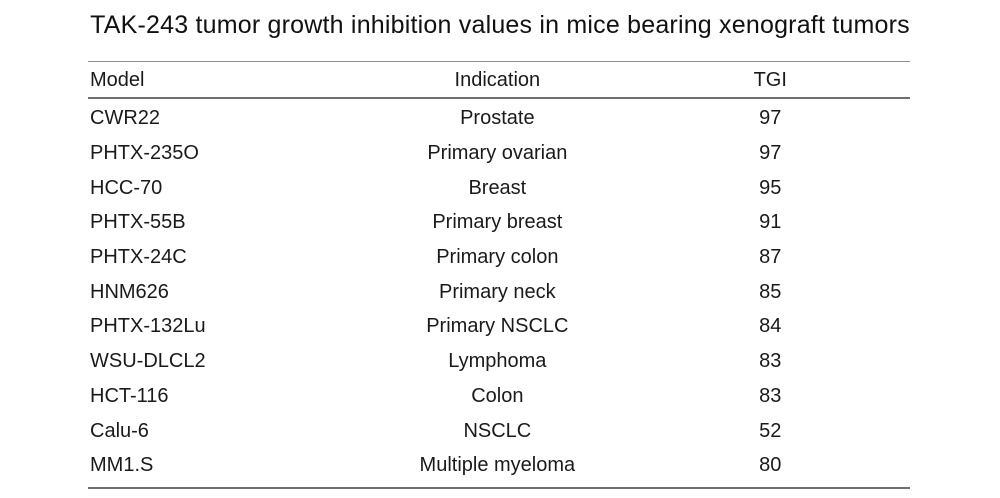  Describe the element at coordinates (148, 361) in the screenshot. I see `model-cell: WSU-DLCL2` at that location.